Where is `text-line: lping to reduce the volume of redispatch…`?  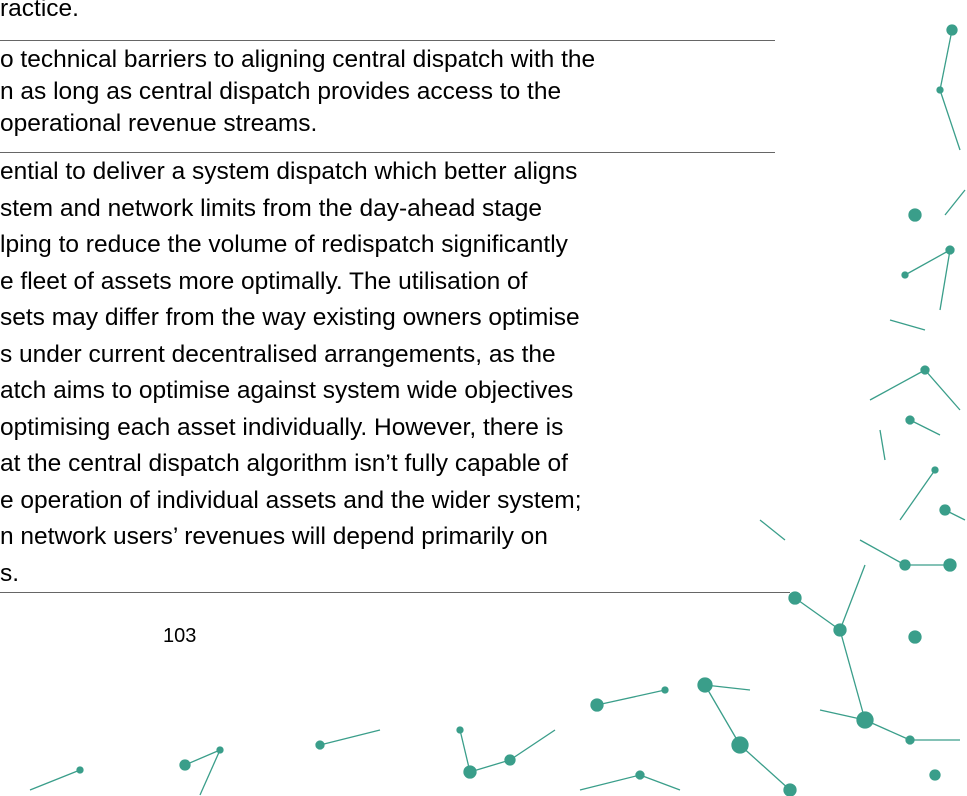 text-line: lping to reduce the volume of redispatch… is located at coordinates (284, 244).